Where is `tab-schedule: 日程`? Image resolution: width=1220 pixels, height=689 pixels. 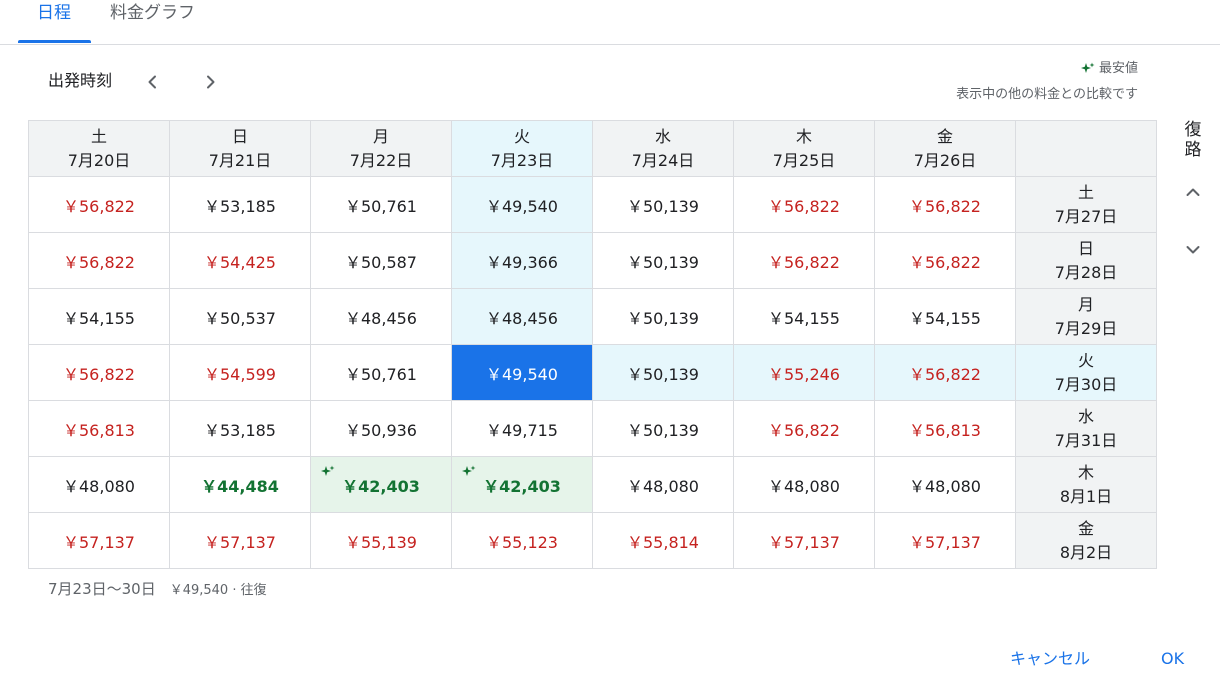 tab-schedule: 日程 is located at coordinates (54, 13).